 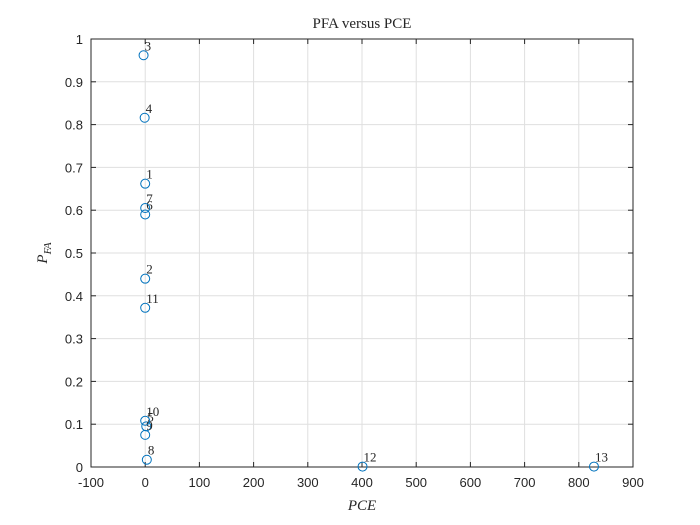 I want to click on chart-title: PFA versus PCE, so click(x=362, y=24).